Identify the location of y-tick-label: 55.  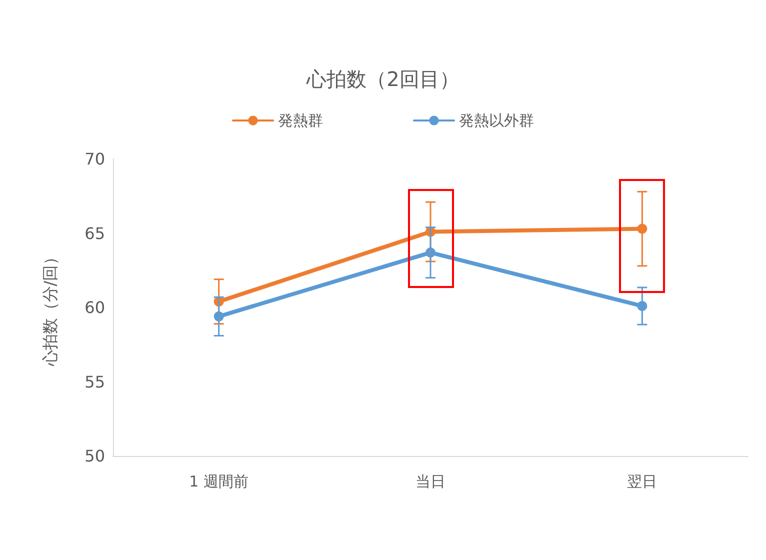
(94, 382).